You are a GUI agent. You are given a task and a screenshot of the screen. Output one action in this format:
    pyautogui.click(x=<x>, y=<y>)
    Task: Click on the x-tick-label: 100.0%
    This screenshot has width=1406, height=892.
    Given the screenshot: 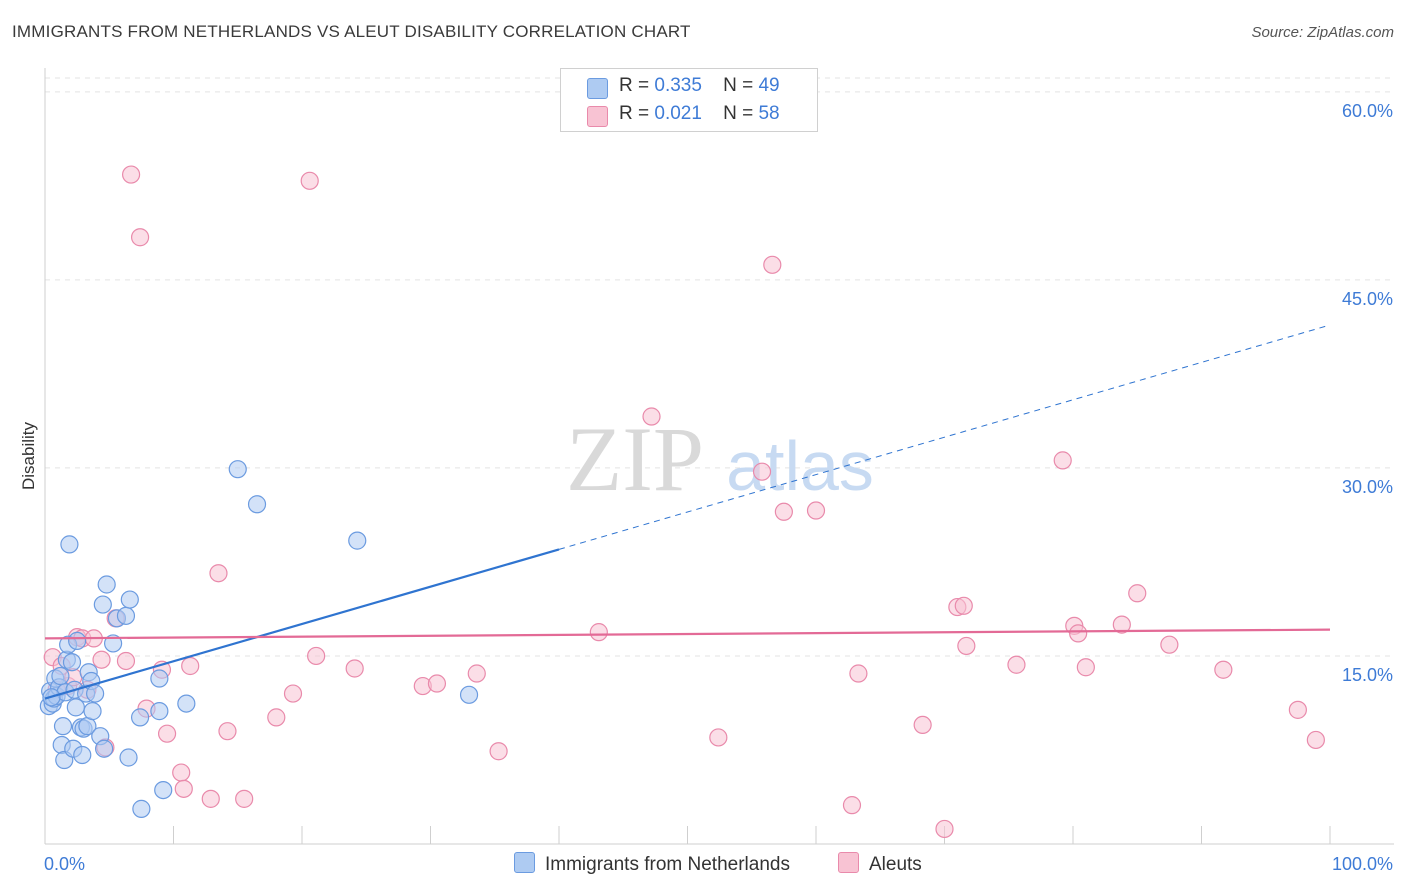 What is the action you would take?
    pyautogui.click(x=1362, y=864)
    